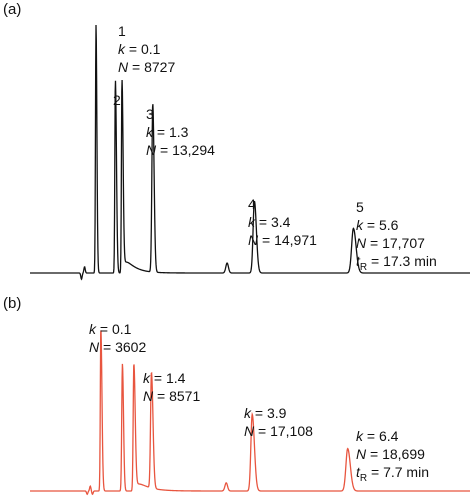 The image size is (470, 496). Describe the element at coordinates (12, 303) in the screenshot. I see `panel-label-b: (b)` at that location.